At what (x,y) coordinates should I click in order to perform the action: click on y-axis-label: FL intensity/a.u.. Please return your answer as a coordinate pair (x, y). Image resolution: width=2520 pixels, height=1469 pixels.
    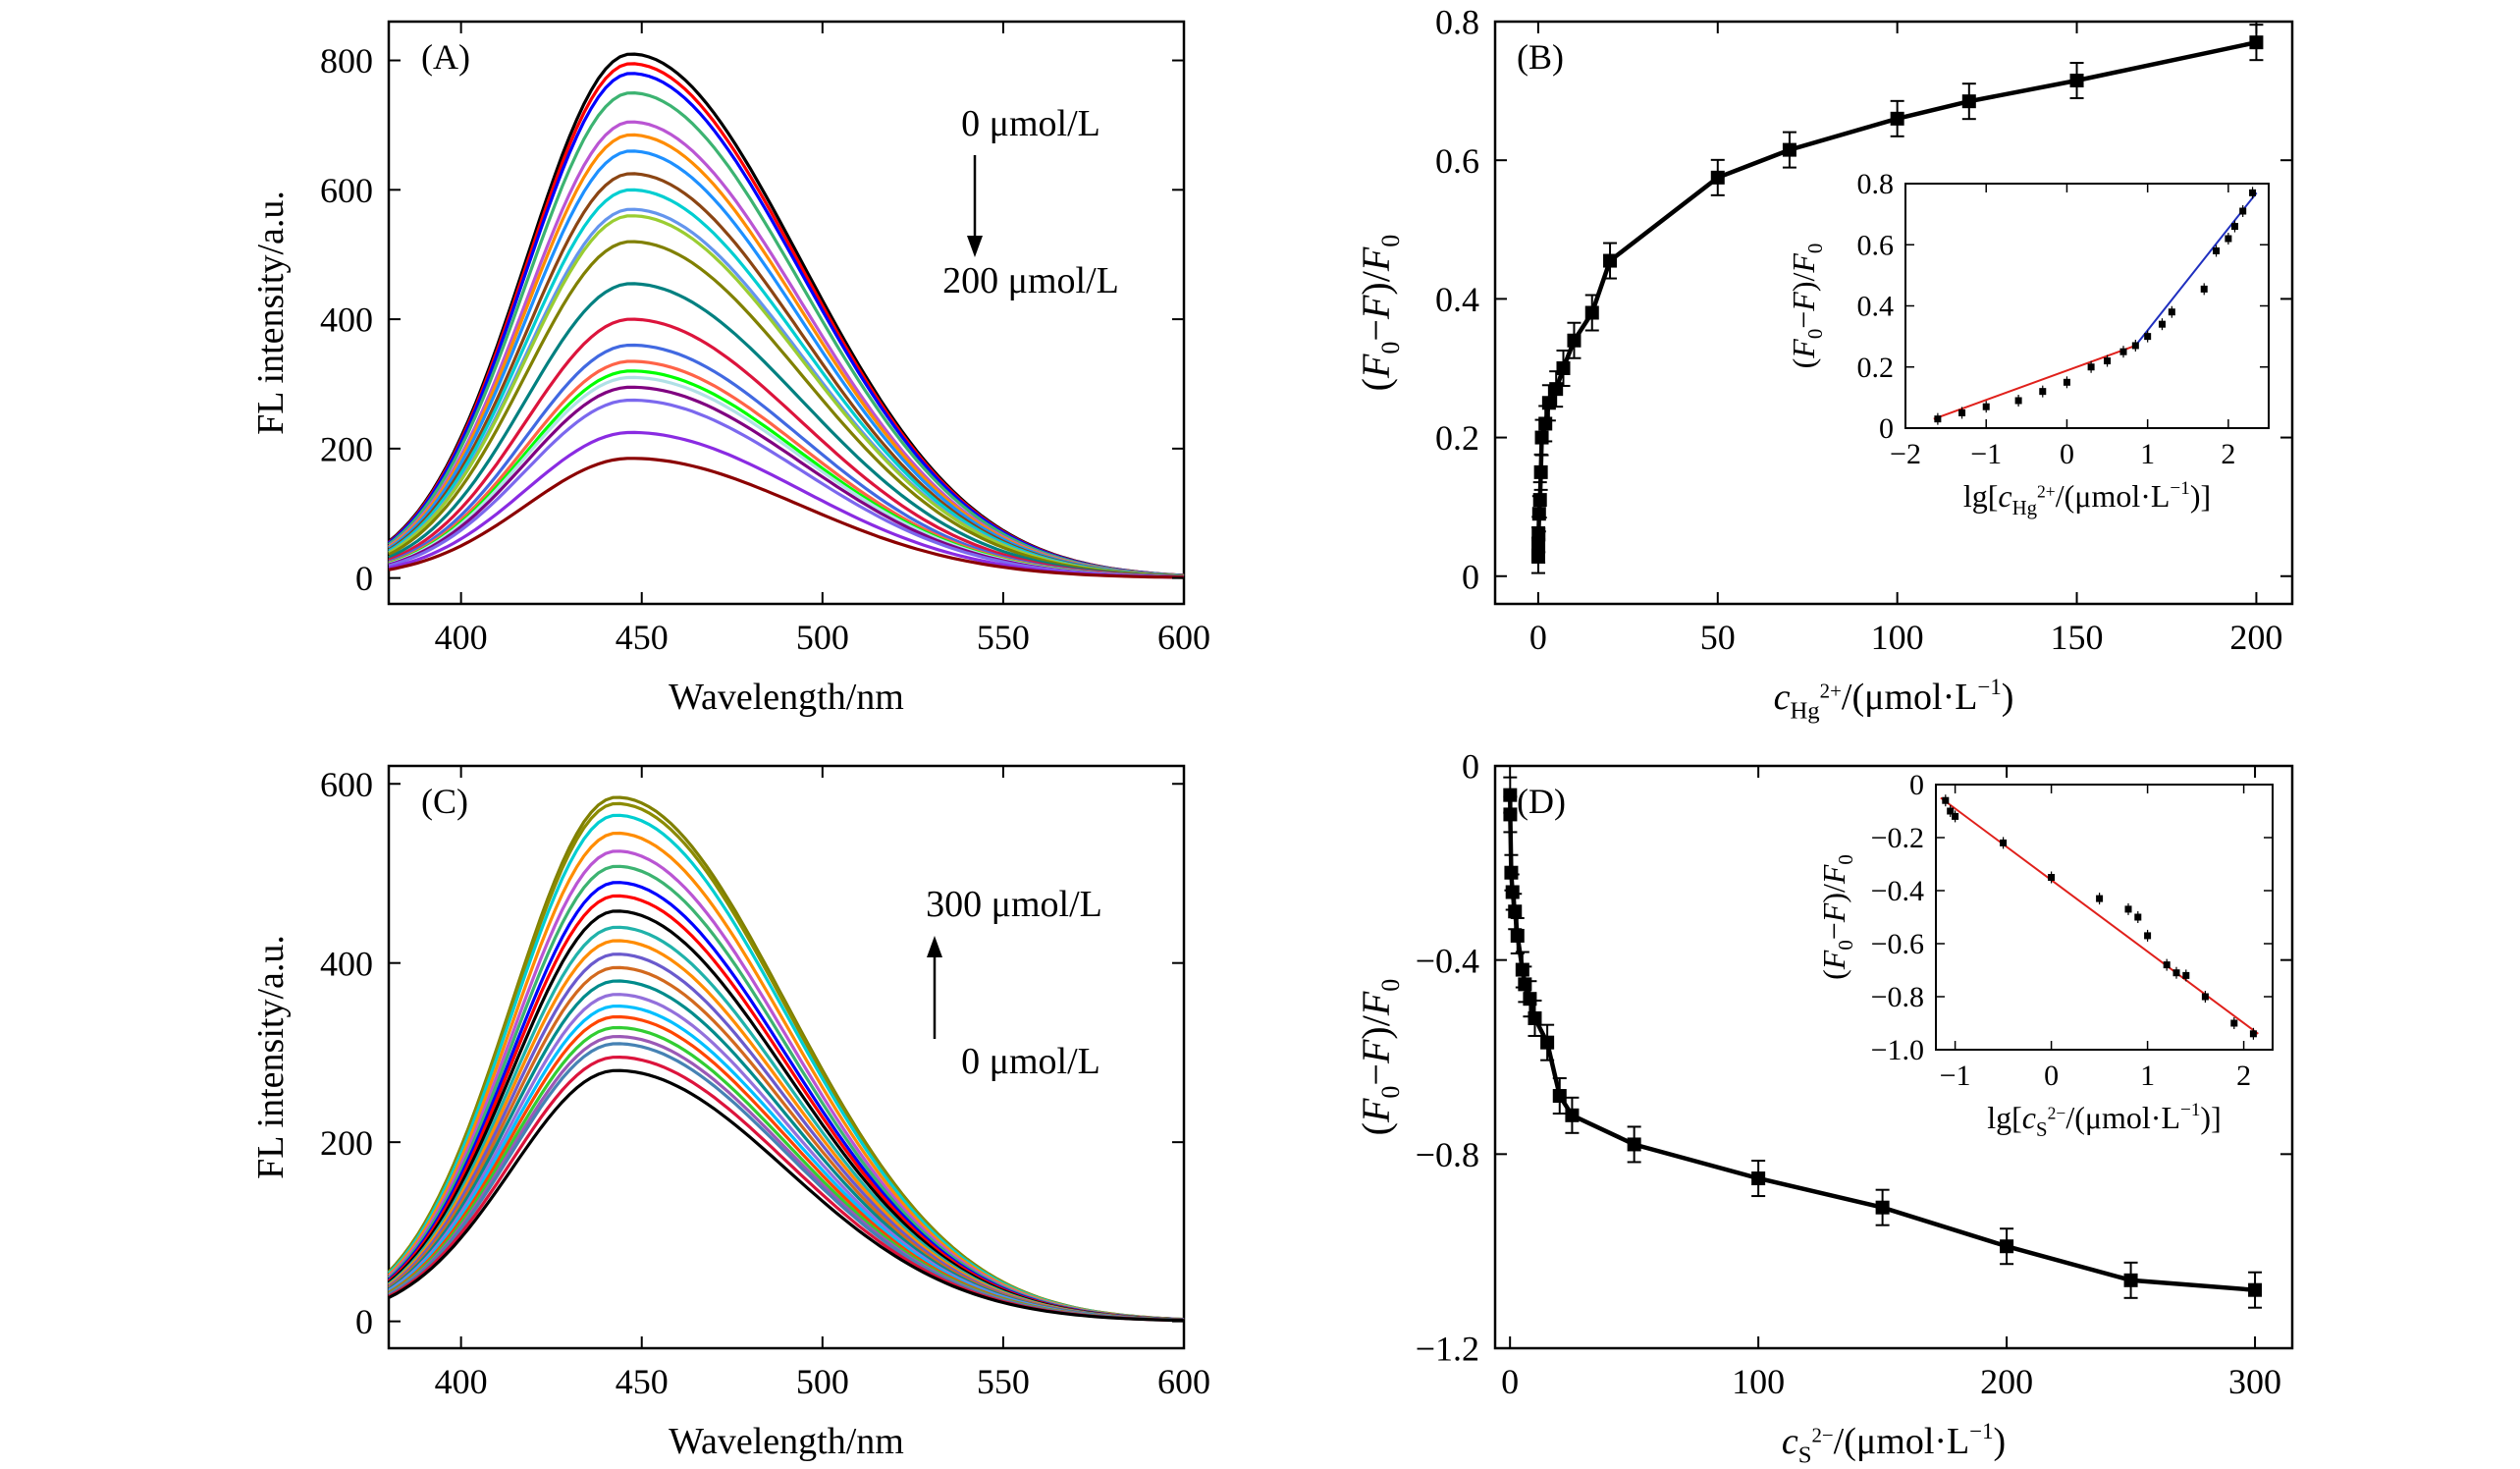
    Looking at the image, I should click on (271, 312).